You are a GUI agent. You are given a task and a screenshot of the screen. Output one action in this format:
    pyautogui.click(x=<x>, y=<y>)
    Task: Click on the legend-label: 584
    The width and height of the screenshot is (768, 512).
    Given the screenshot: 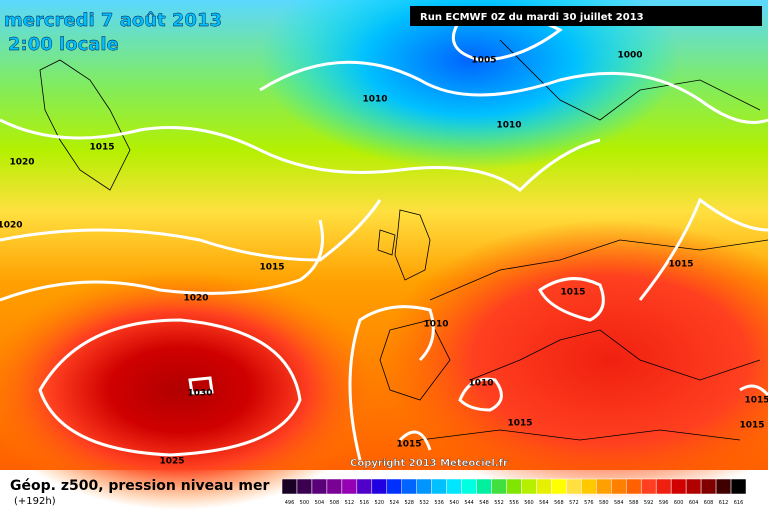 What is the action you would take?
    pyautogui.click(x=619, y=503)
    